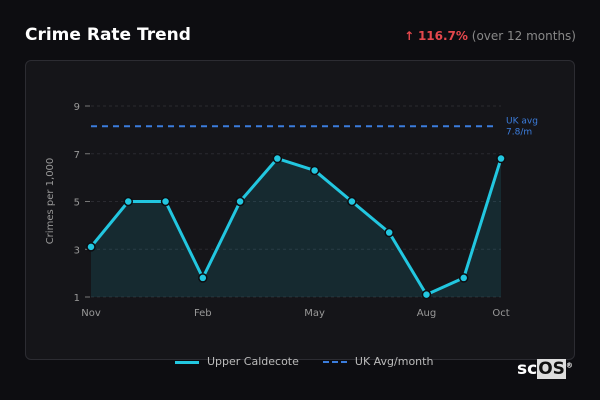 The image size is (600, 400). What do you see at coordinates (77, 250) in the screenshot?
I see `y-tick-label: 3` at bounding box center [77, 250].